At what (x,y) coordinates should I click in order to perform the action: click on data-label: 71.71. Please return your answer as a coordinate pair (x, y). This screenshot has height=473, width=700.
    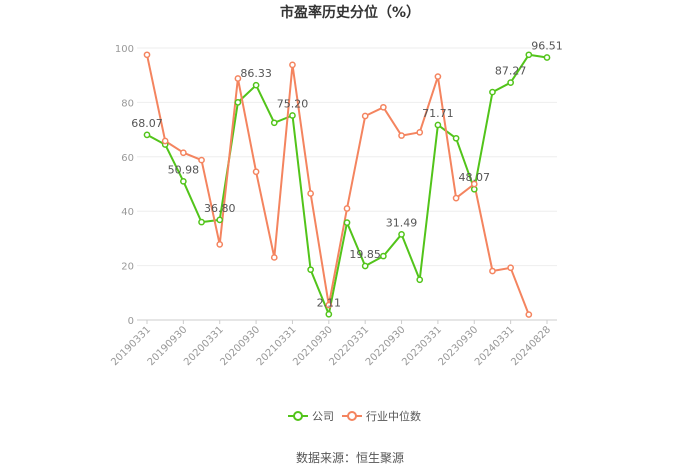
    Looking at the image, I should click on (438, 113).